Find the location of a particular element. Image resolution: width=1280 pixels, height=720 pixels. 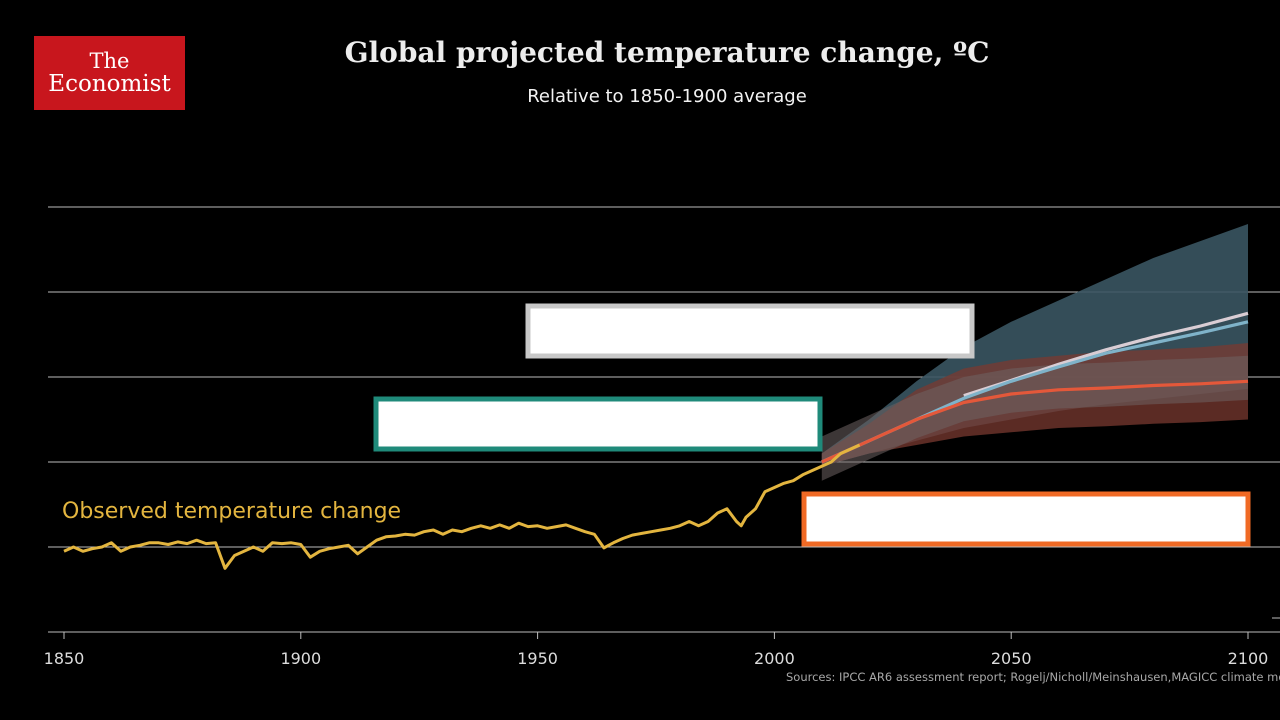

economist-logo: The Economist is located at coordinates (109, 73).